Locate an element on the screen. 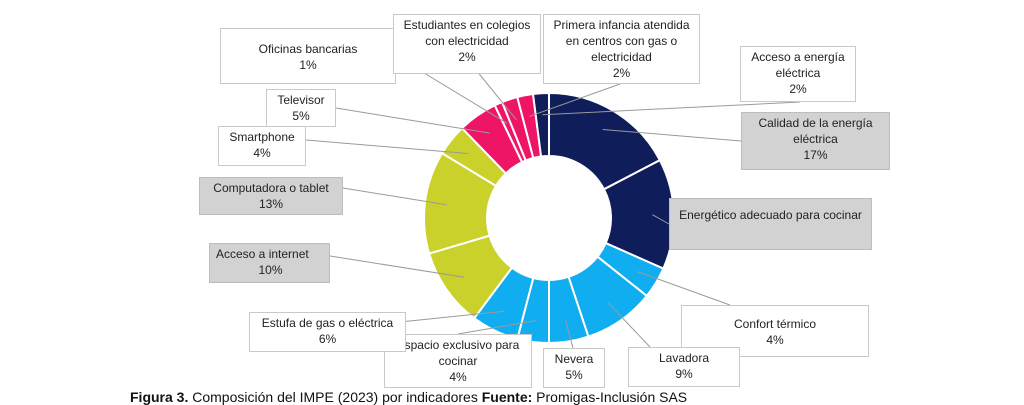 Image resolution: width=1024 pixels, height=405 pixels. label-text: Nevera is located at coordinates (574, 359).